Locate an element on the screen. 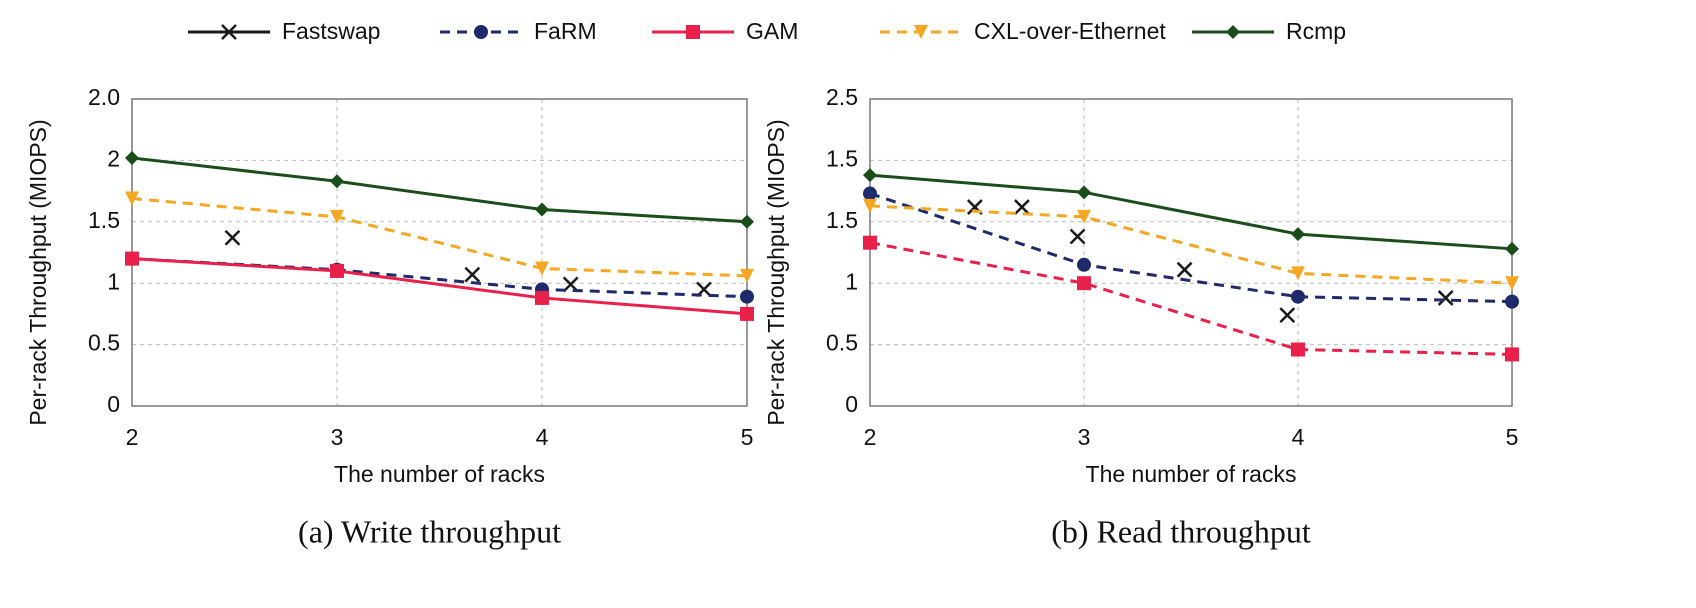 The width and height of the screenshot is (1696, 608). legend-label: CXL-over-Ethernet is located at coordinates (1070, 31).